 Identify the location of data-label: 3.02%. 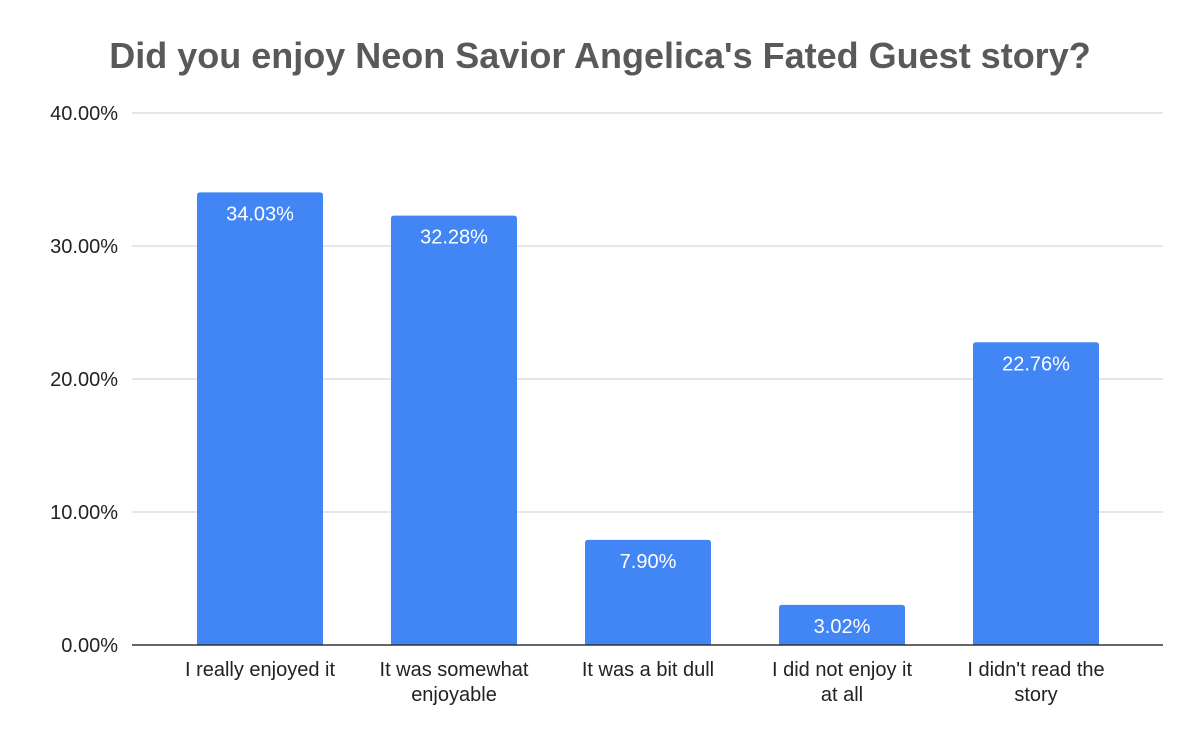
(842, 627).